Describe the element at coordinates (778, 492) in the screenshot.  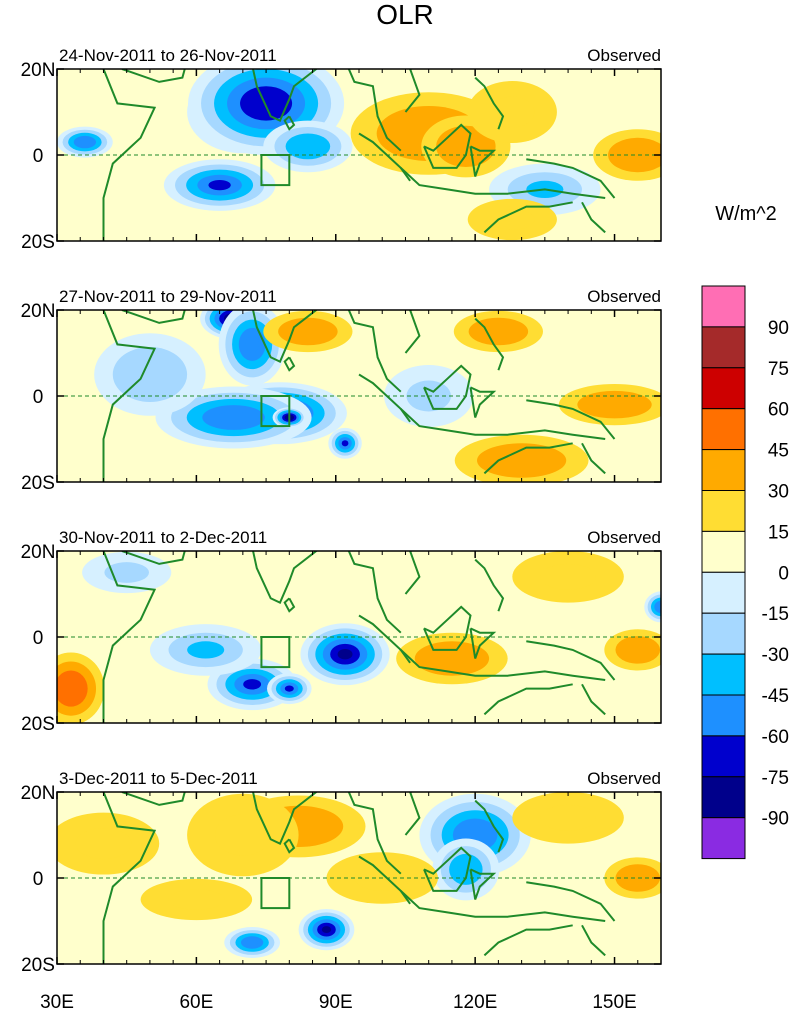
I see `colorbar-label: 30` at that location.